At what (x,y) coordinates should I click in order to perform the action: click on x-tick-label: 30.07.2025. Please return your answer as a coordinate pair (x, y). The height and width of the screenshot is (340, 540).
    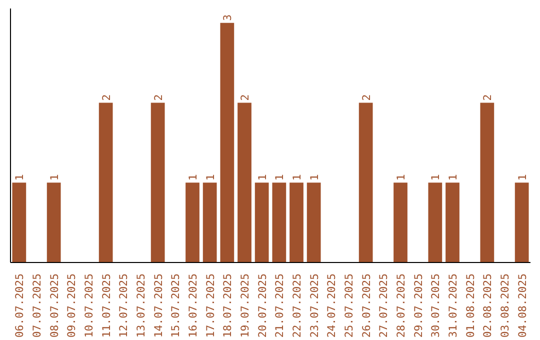
    Looking at the image, I should click on (435, 306).